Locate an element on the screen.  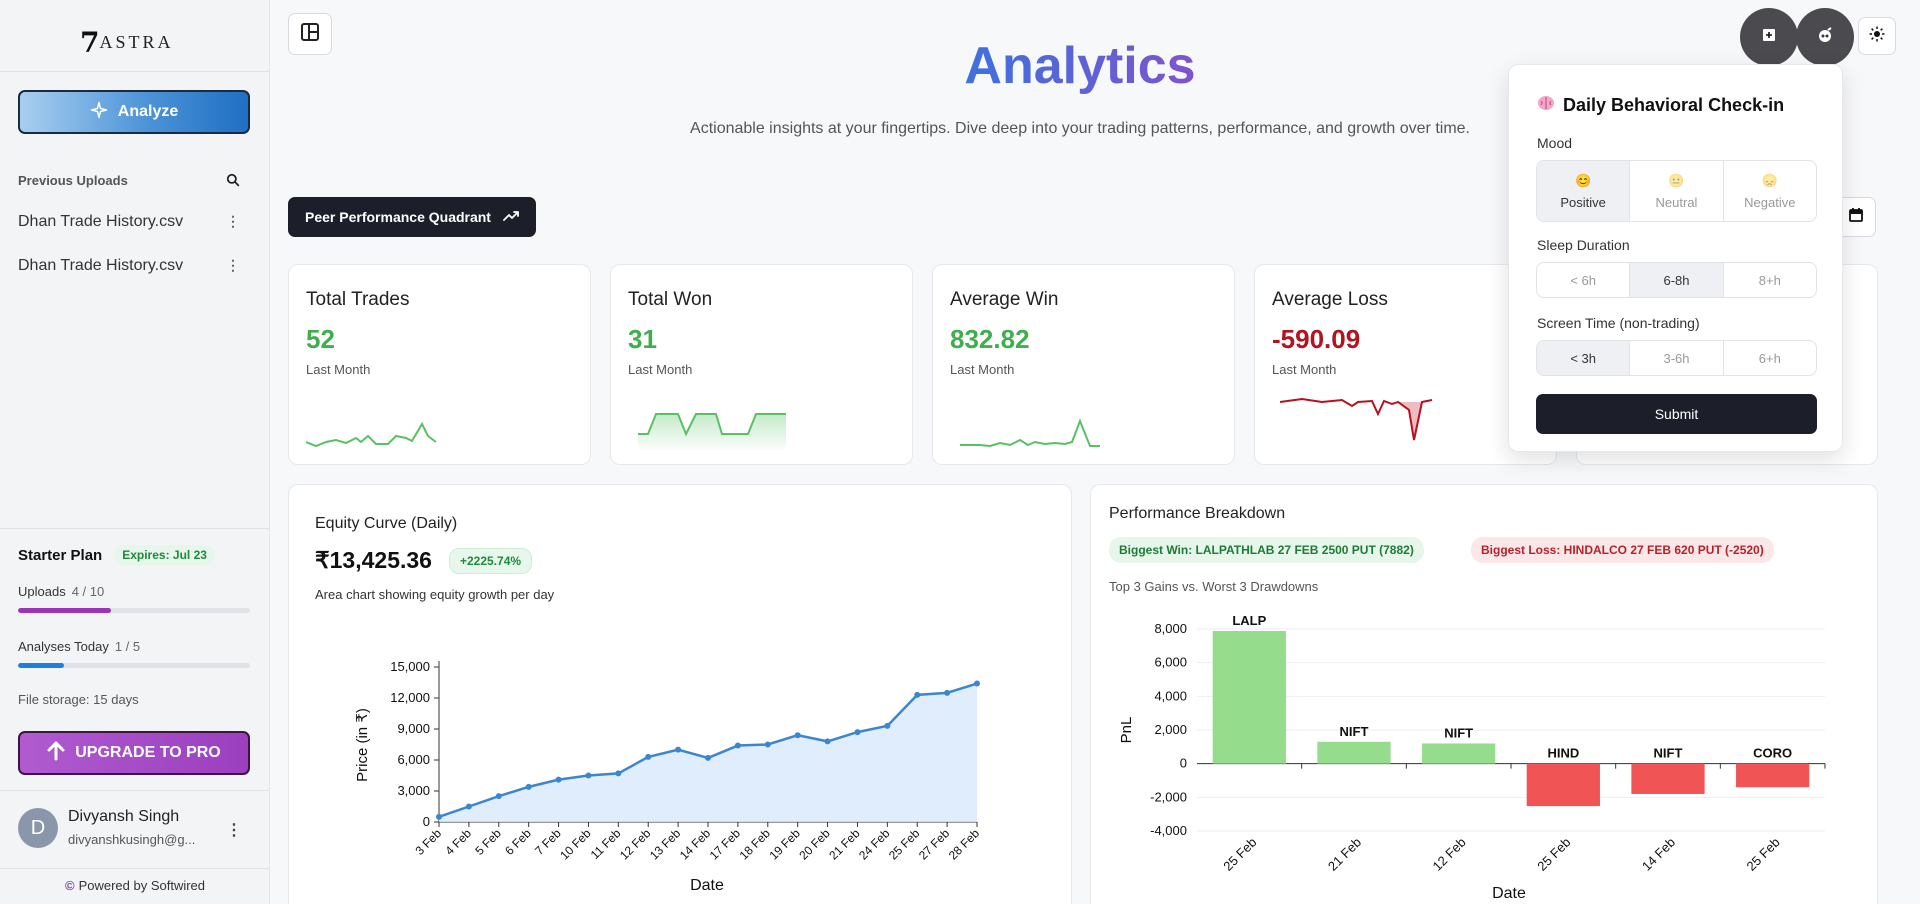
analyses-meter-label: Analyses Today 1 / 5 is located at coordinates (79, 646).